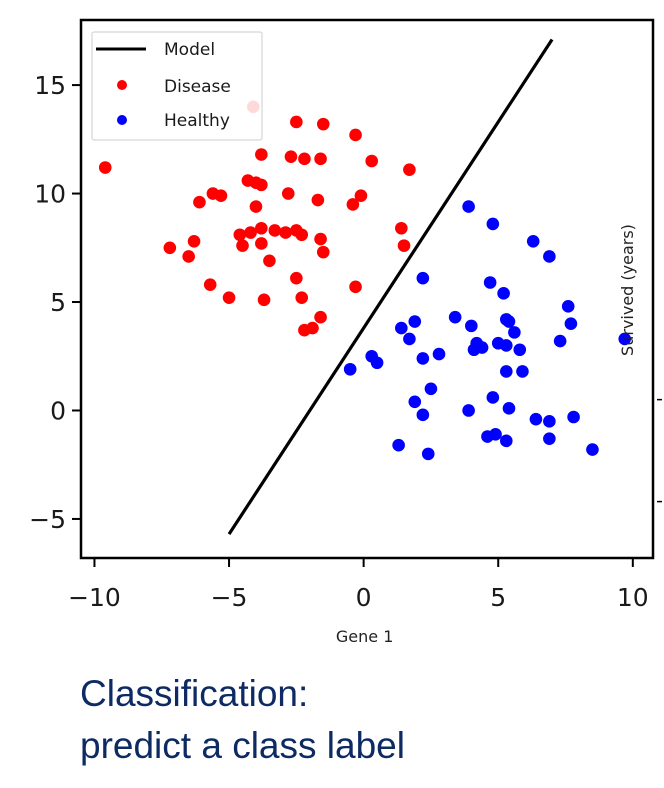 The height and width of the screenshot is (788, 664). I want to click on x-tick-label: 0, so click(364, 597).